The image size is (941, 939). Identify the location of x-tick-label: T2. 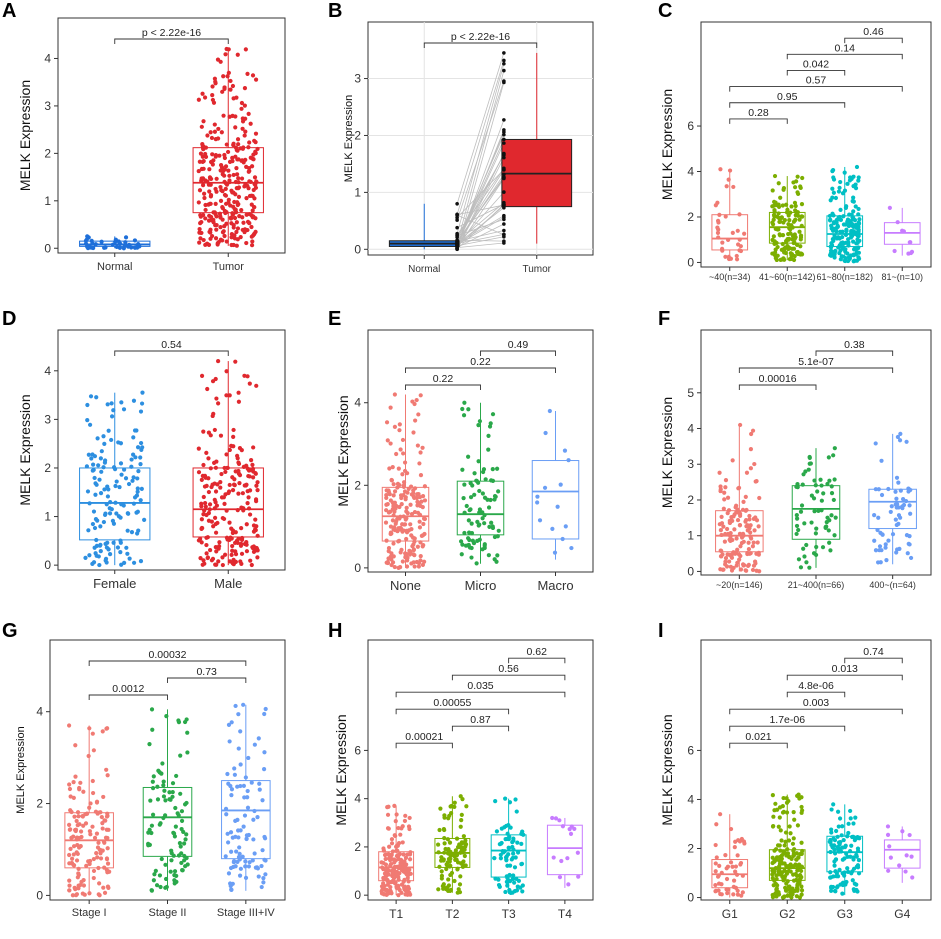
(452, 914).